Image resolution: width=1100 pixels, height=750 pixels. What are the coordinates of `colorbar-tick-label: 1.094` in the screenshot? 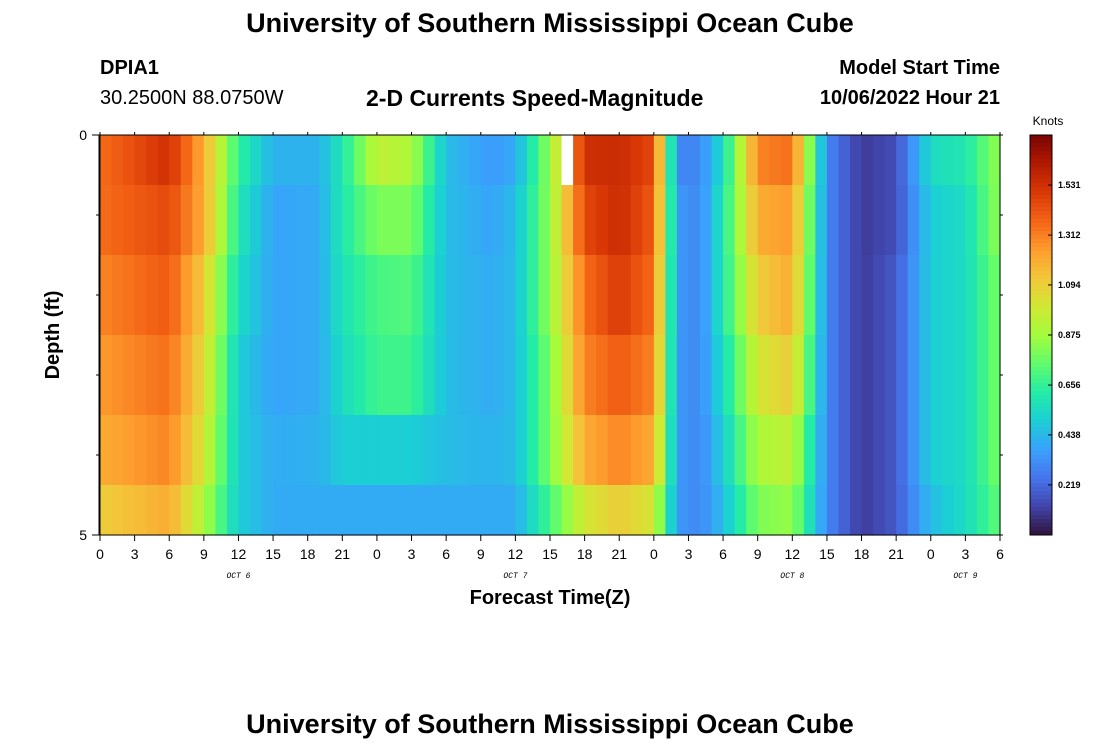 It's located at (1069, 285).